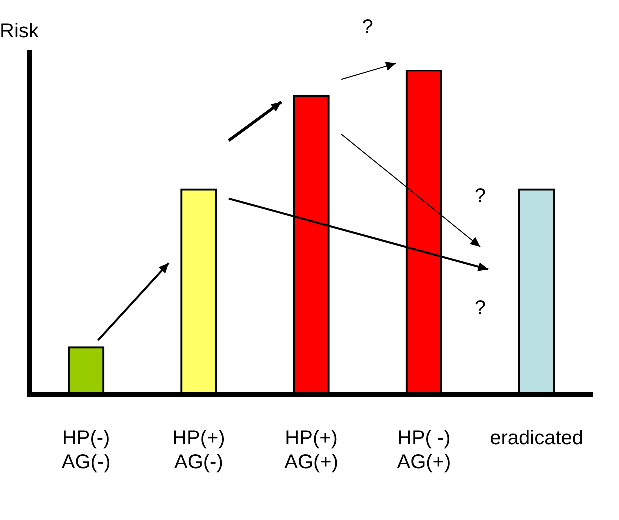 Image resolution: width=619 pixels, height=520 pixels. I want to click on x-tick-label: HP(+) AG(-), so click(199, 451).